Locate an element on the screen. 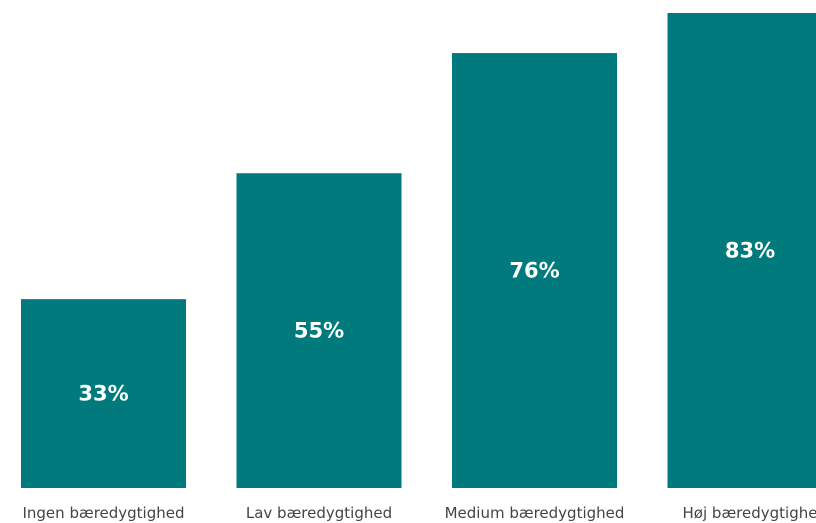  category-label-4: Høj bæredygtighe is located at coordinates (749, 513).